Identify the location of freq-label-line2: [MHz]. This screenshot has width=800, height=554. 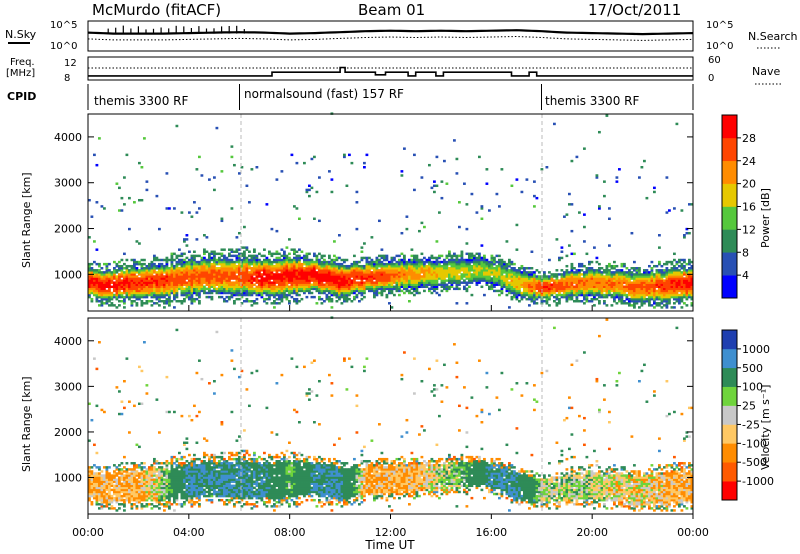
(20, 73).